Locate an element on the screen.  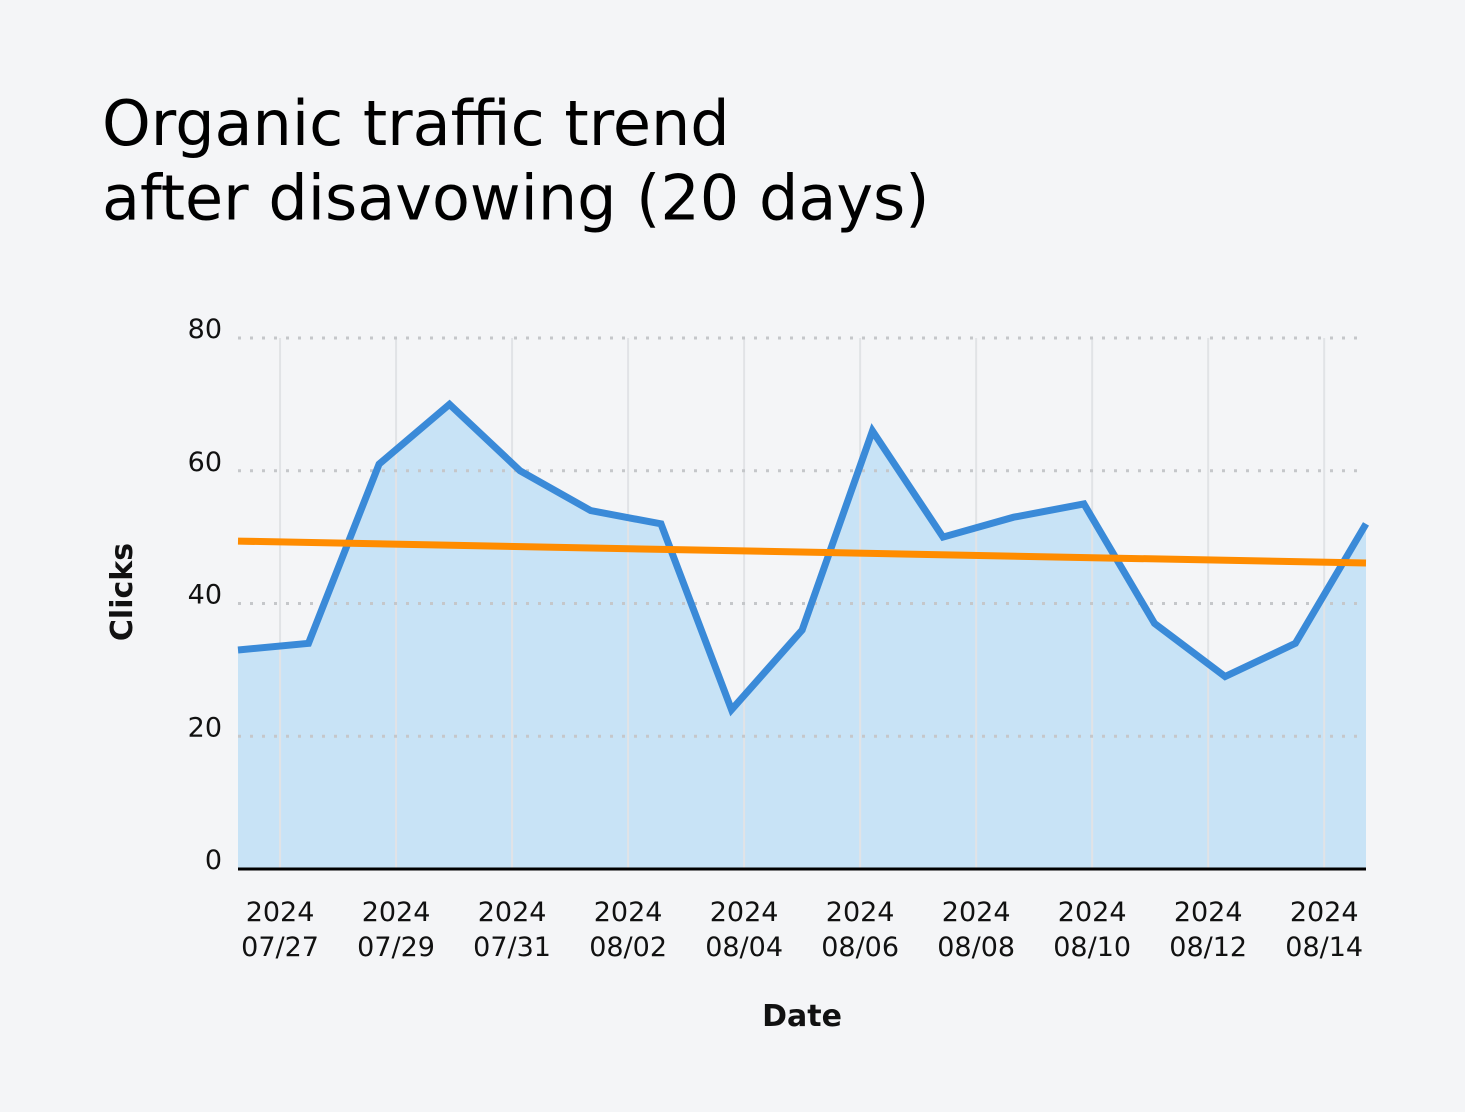
x-tick-label: 2024 08/14 is located at coordinates (1324, 930).